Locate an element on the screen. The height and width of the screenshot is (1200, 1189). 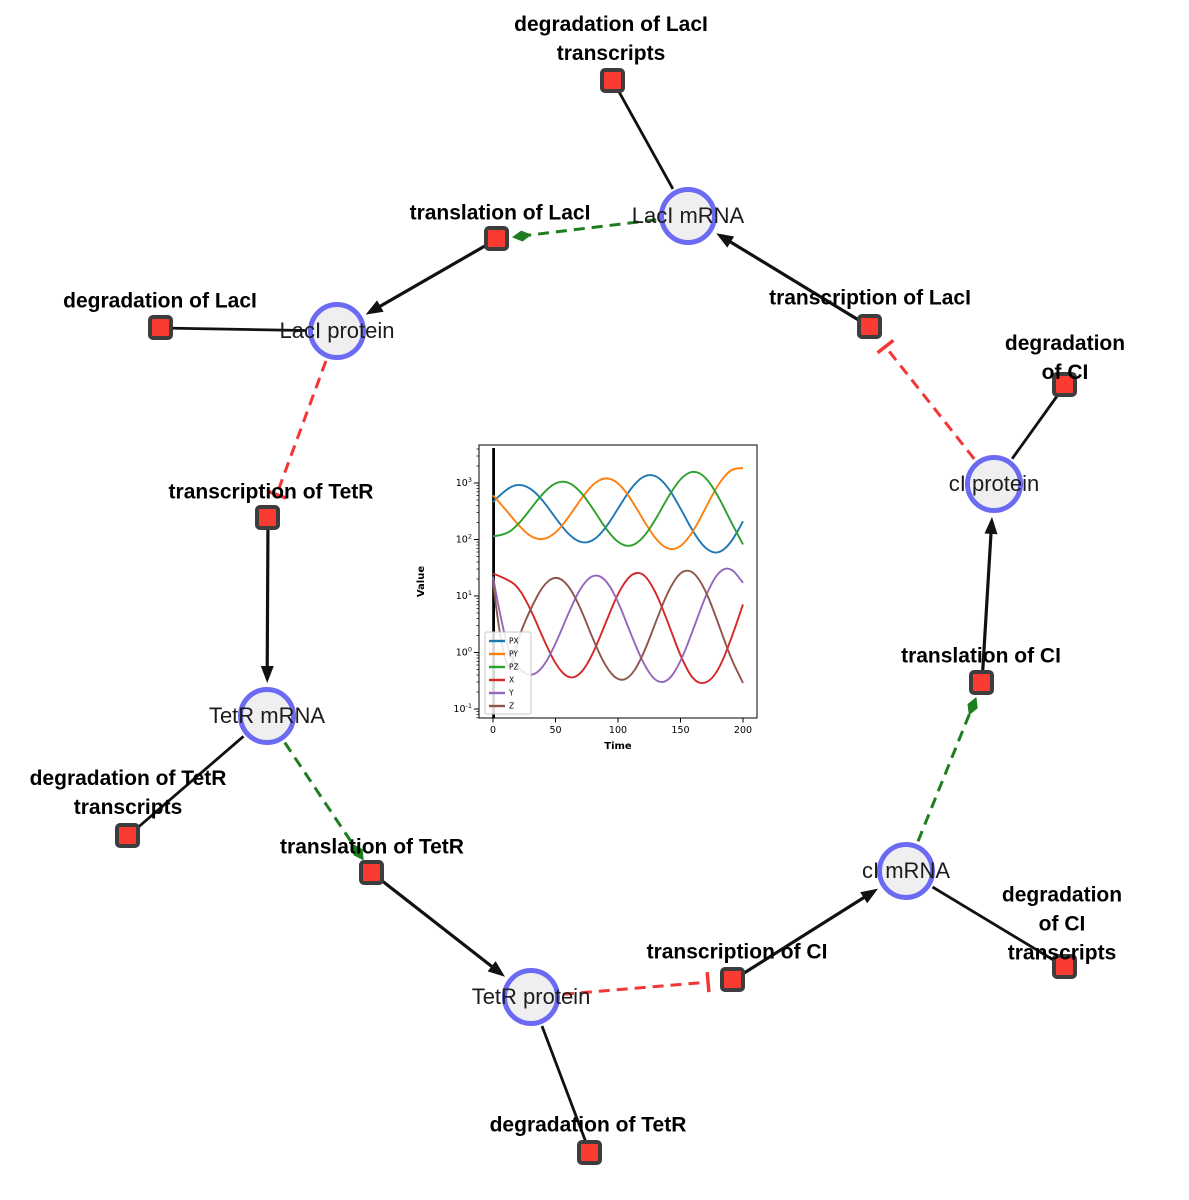
species-node-ci-protein is located at coordinates (994, 484).